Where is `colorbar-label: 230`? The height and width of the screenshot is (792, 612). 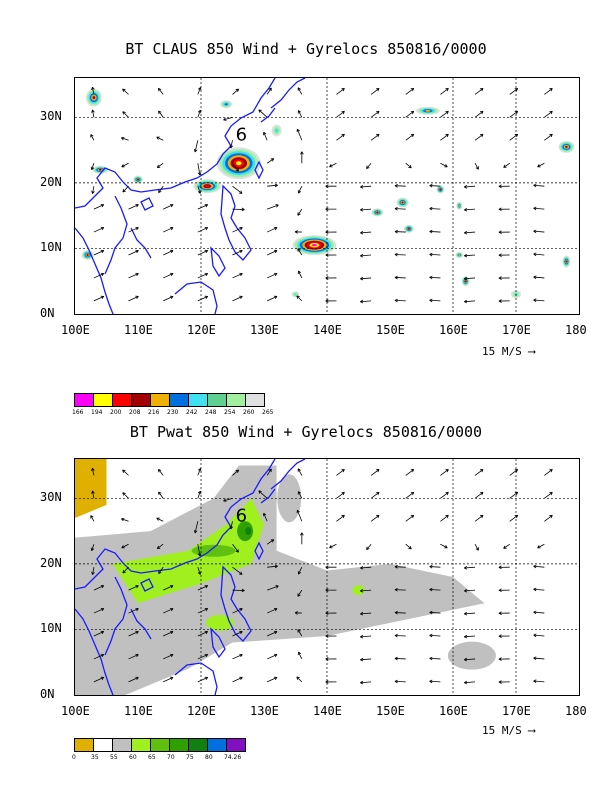 colorbar-label: 230 is located at coordinates (173, 412).